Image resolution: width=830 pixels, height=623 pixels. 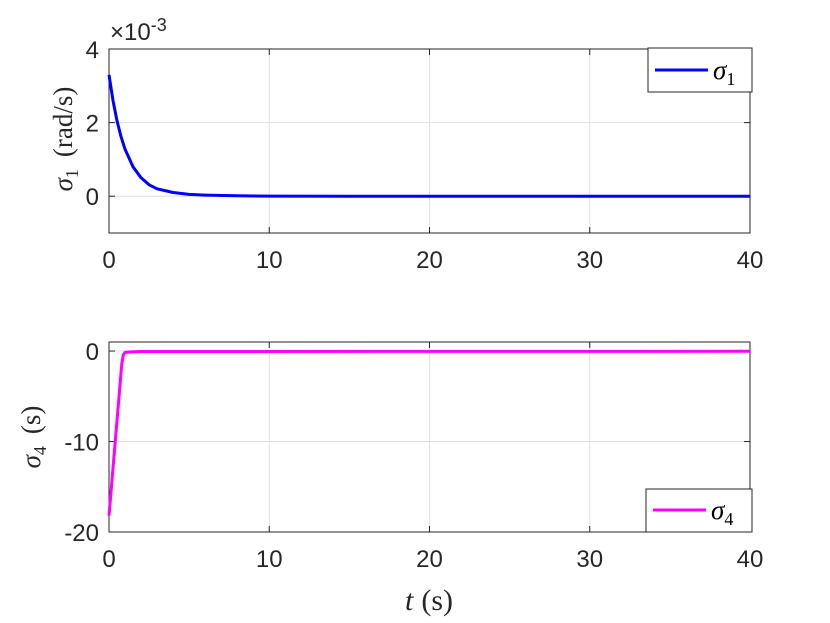 I want to click on legend-label-sigma4: σ4, so click(x=722, y=512).